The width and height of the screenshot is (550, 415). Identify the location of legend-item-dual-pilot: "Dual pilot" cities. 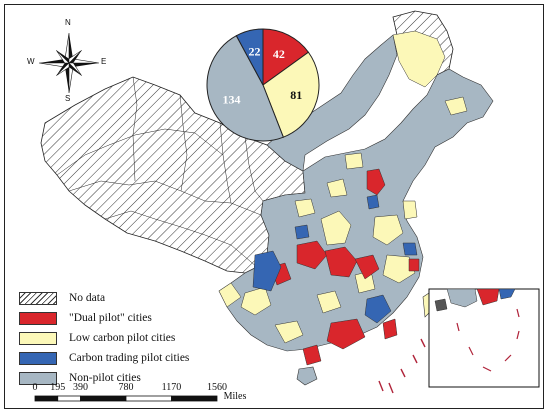
(85, 318).